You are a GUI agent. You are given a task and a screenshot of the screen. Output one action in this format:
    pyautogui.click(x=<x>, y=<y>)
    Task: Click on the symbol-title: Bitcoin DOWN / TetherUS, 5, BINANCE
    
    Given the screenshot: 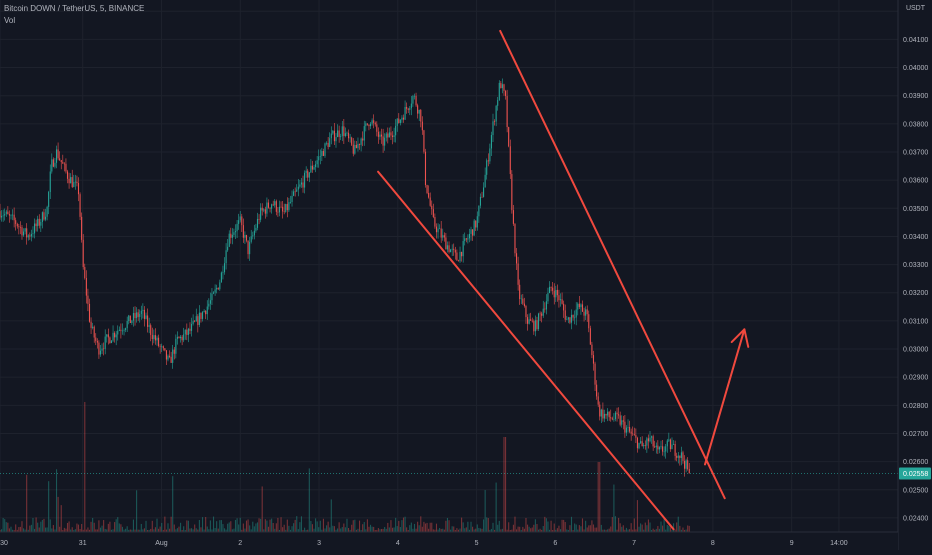 What is the action you would take?
    pyautogui.click(x=74, y=8)
    